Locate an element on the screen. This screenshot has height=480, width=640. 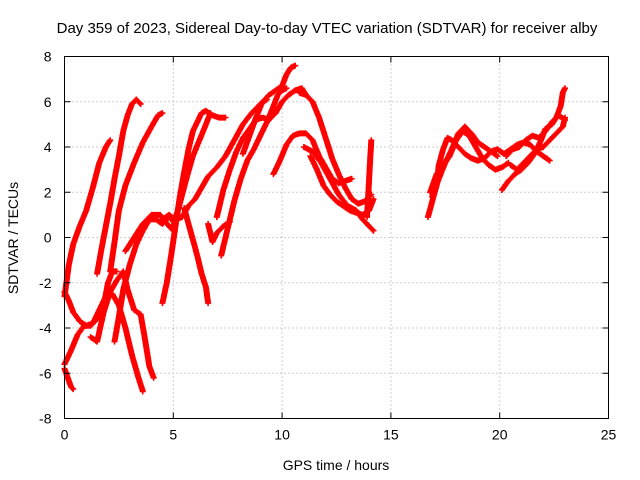
y-tick-label: 8 is located at coordinates (48, 57).